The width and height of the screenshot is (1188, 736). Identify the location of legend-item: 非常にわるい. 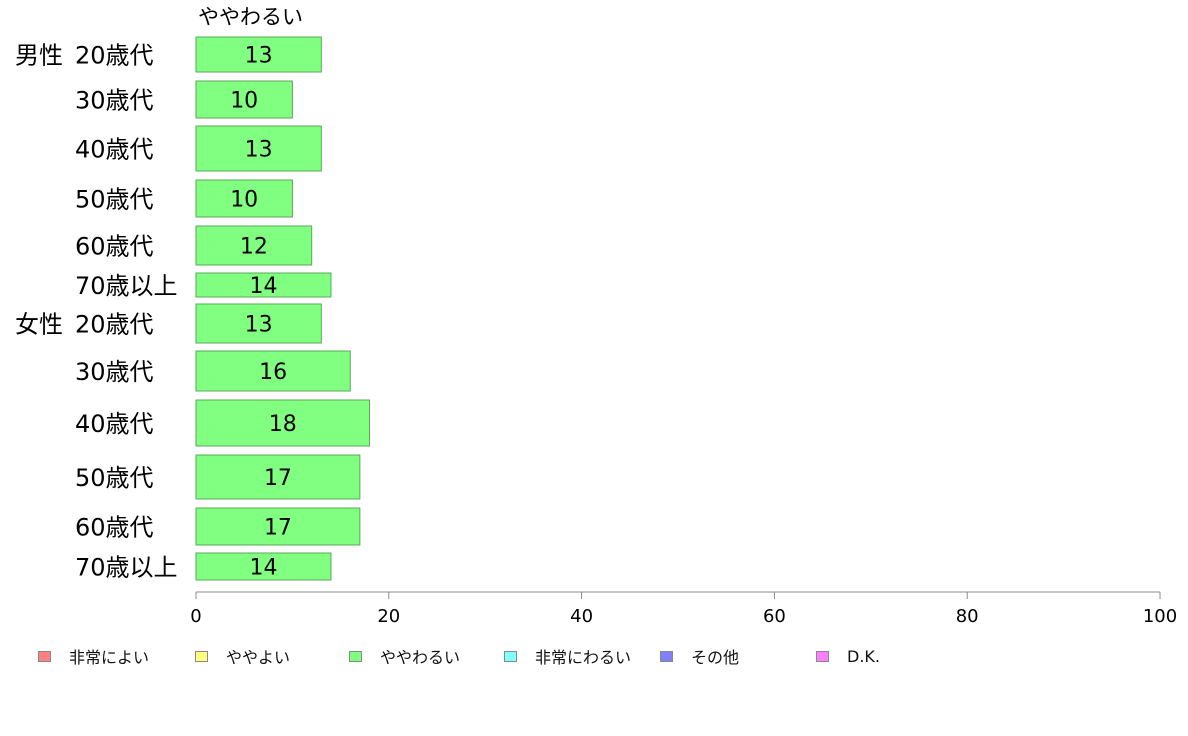
(567, 656).